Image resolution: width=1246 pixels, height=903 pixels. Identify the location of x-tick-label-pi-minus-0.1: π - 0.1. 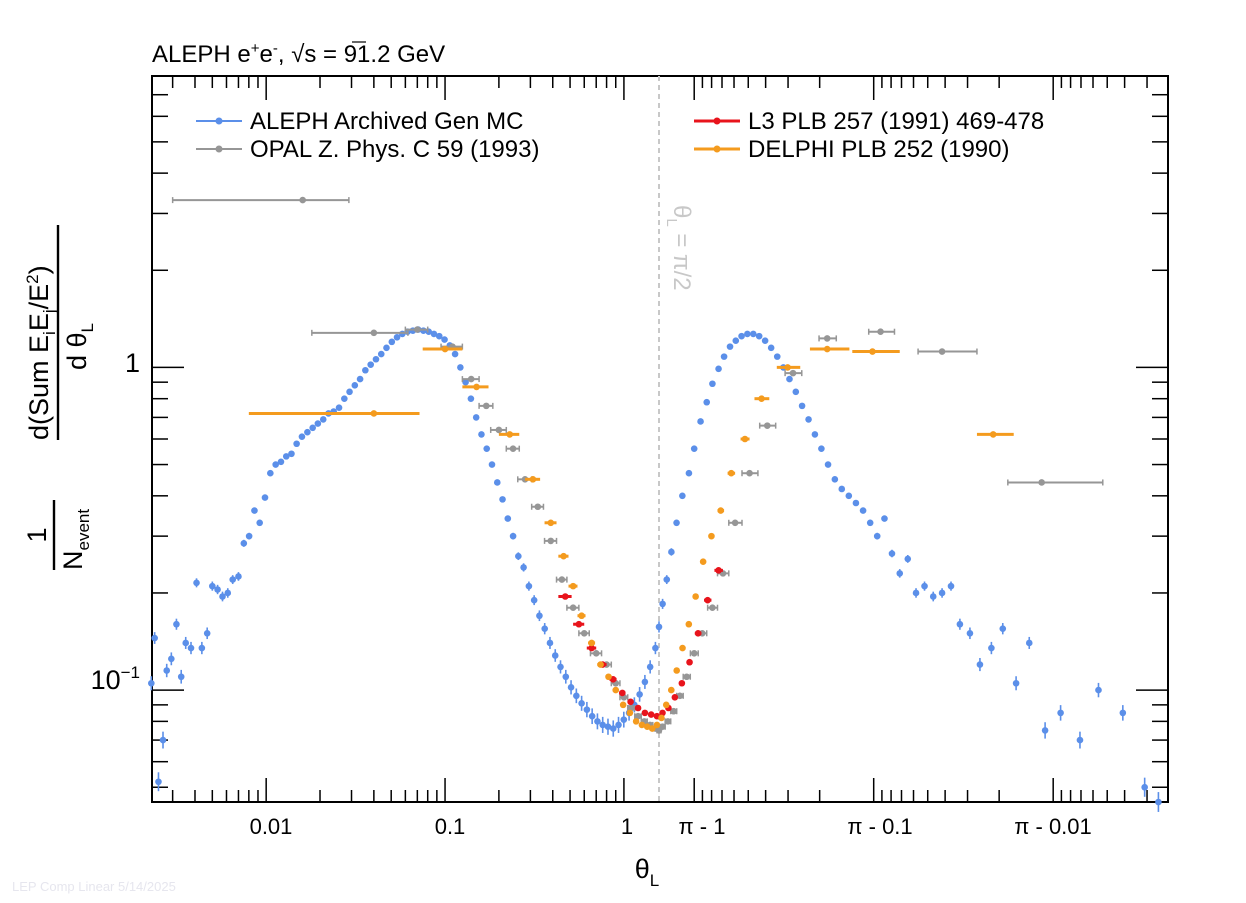
(879, 826).